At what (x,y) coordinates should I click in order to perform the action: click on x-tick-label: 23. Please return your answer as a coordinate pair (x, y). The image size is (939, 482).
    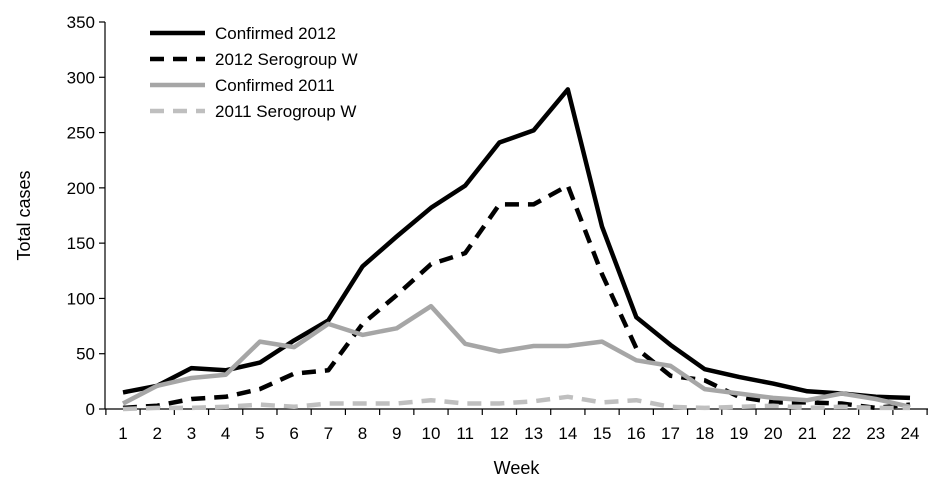
    Looking at the image, I should click on (875, 433).